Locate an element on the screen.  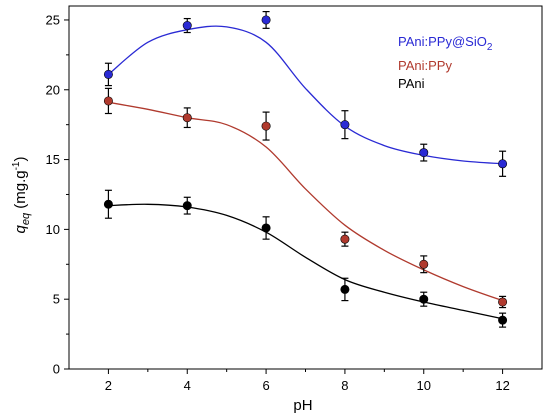
y-tick-label: 5 is located at coordinates (56, 299).